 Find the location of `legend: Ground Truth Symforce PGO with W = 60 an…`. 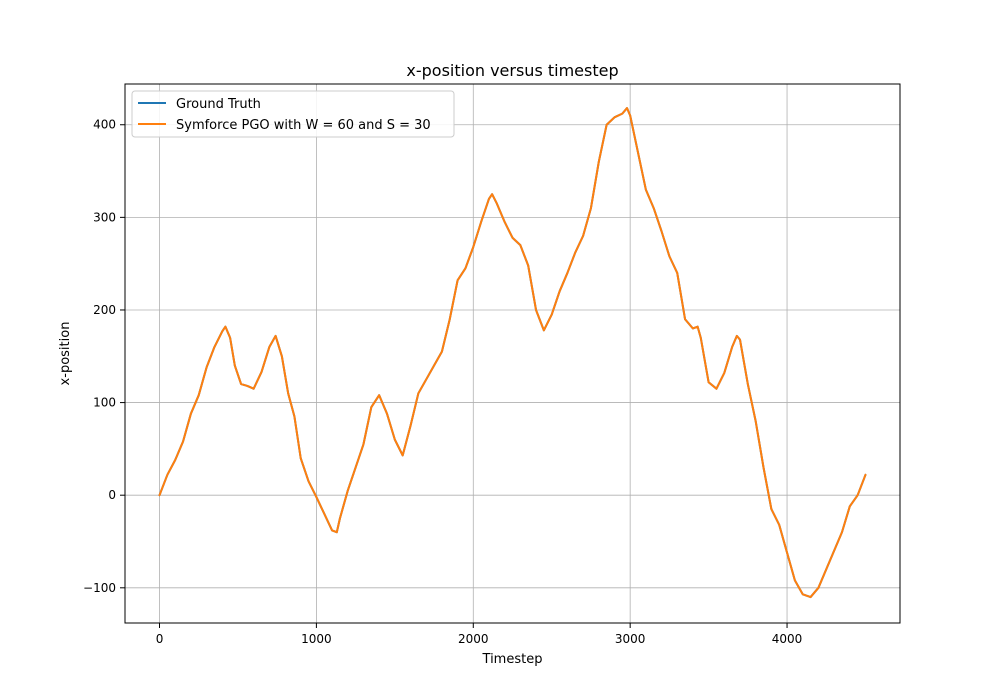

legend: Ground Truth Symforce PGO with W = 60 an… is located at coordinates (293, 114).